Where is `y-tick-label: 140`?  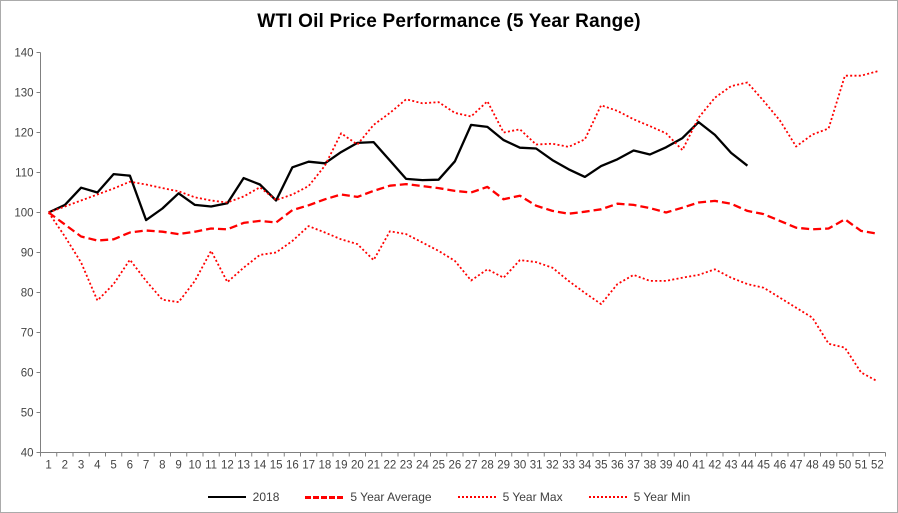 y-tick-label: 140 is located at coordinates (23, 54).